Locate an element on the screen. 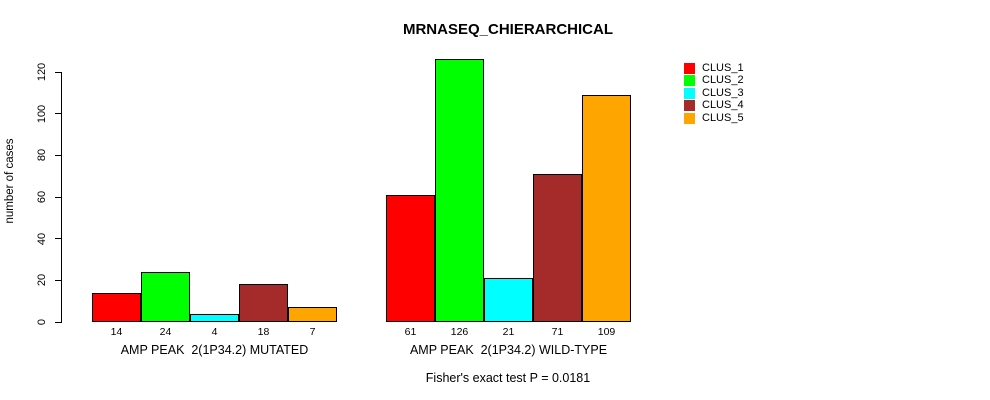 The image size is (990, 400). bar-clus_5-group1 is located at coordinates (312, 314).